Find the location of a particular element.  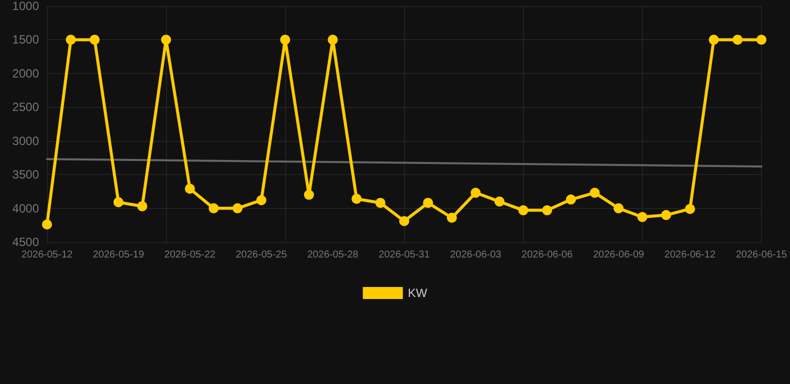

y-tick-label: 4500 is located at coordinates (26, 242).